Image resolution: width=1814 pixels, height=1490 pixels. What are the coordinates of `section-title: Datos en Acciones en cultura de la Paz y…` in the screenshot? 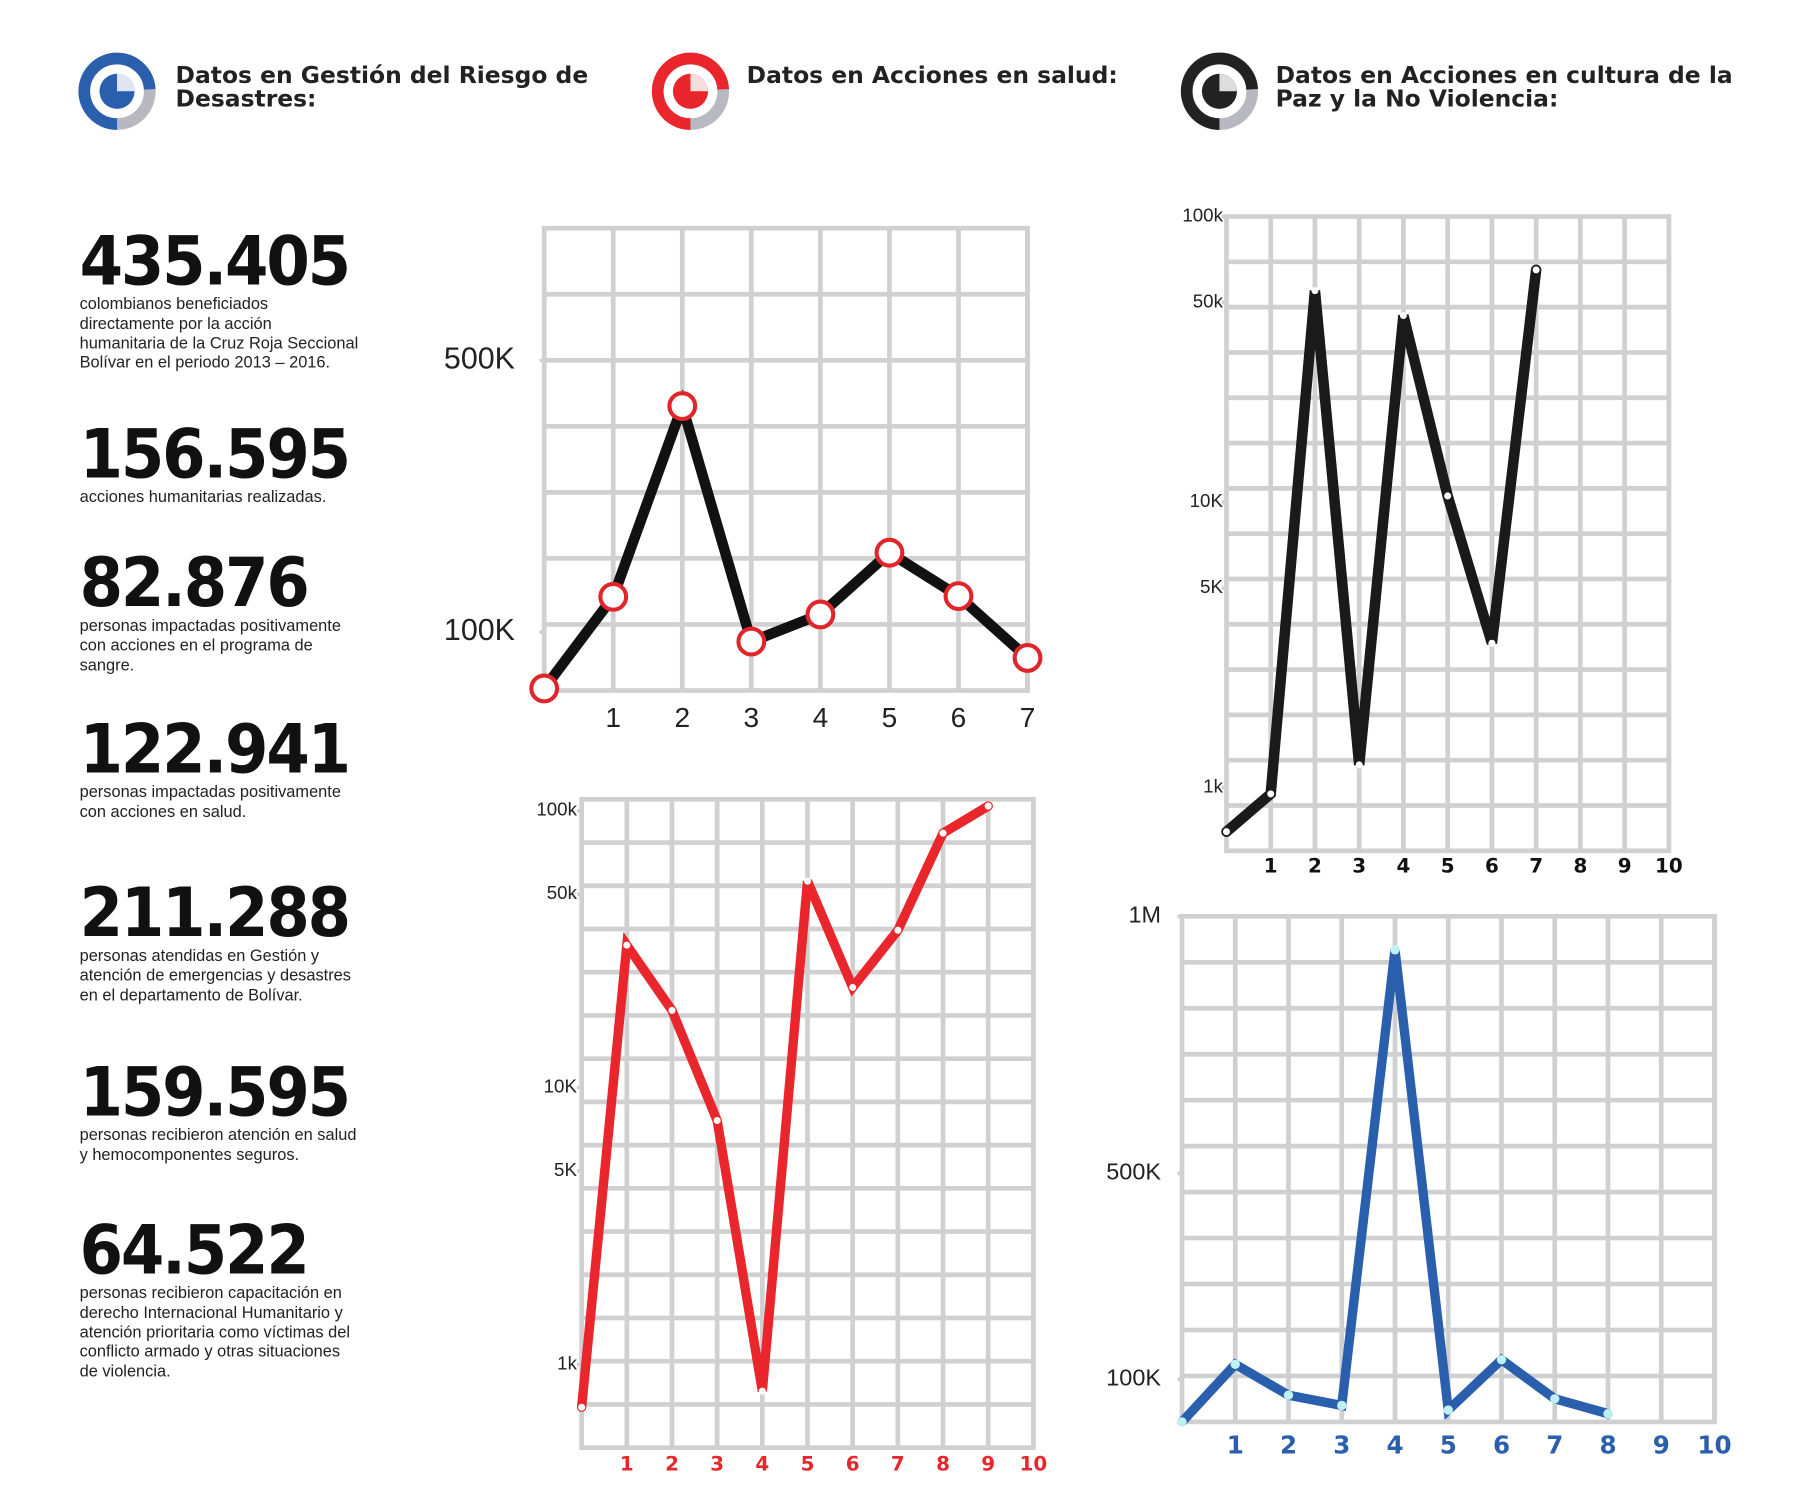 It's located at (1504, 86).